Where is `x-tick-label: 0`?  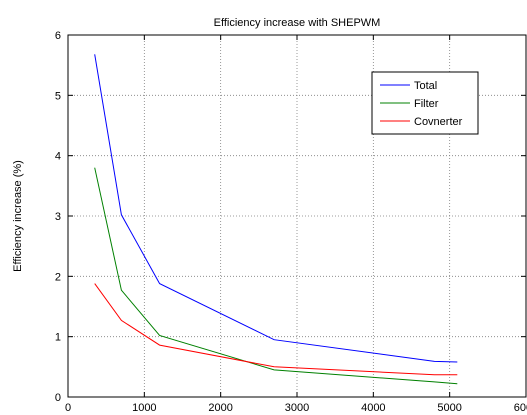 x-tick-label: 0 is located at coordinates (68, 408).